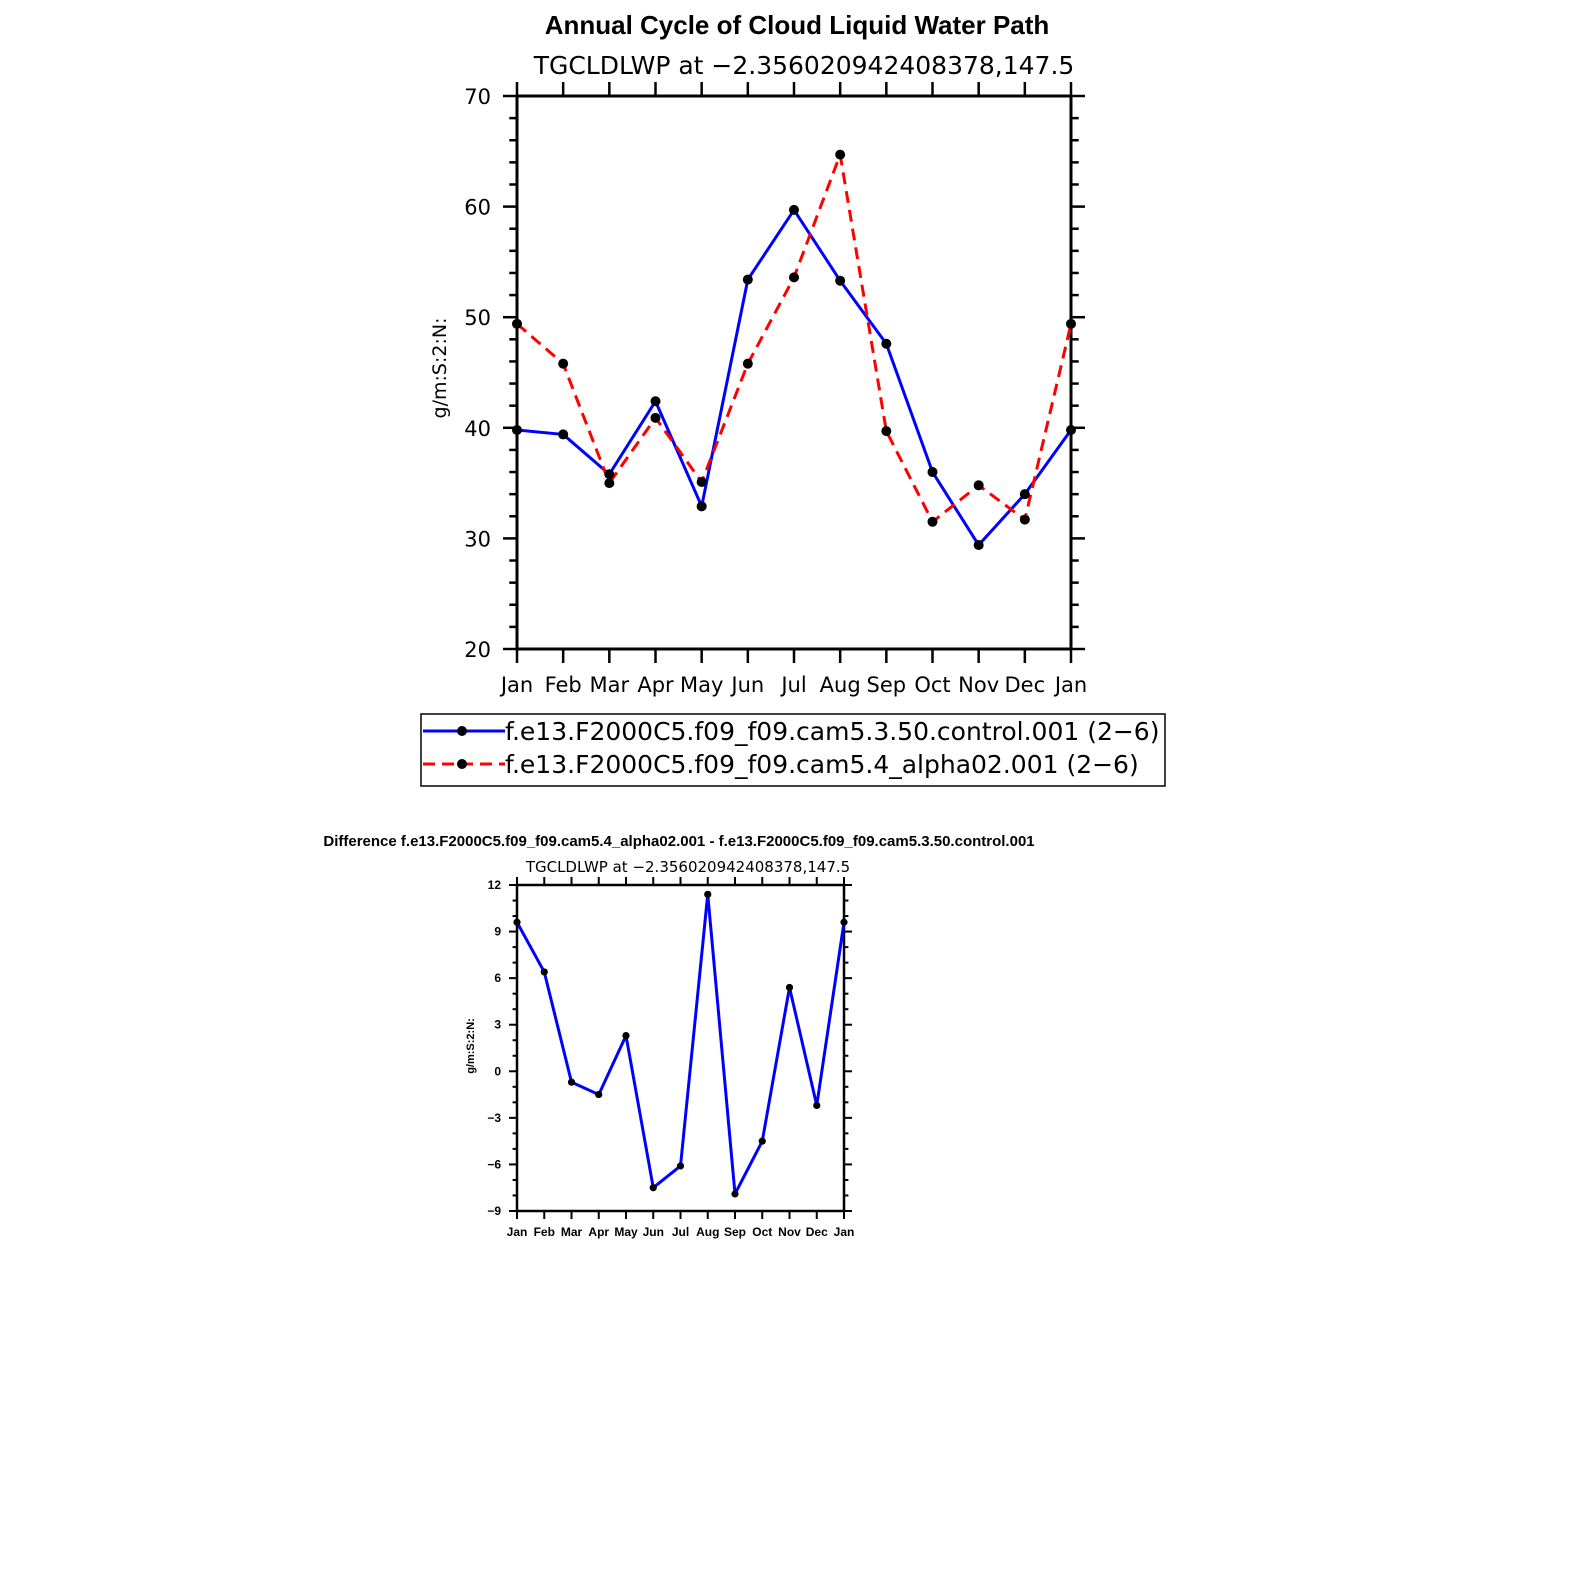 Image resolution: width=1574 pixels, height=1574 pixels. Describe the element at coordinates (932, 685) in the screenshot. I see `chart1-xtick-label: Oct` at that location.